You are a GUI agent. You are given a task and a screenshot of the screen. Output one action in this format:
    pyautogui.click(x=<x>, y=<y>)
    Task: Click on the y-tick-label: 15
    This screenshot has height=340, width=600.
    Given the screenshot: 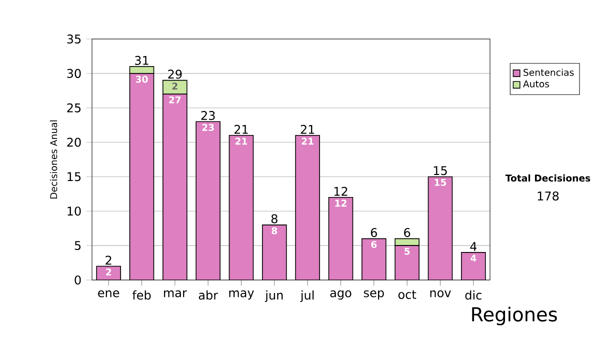 What is the action you would take?
    pyautogui.click(x=74, y=177)
    